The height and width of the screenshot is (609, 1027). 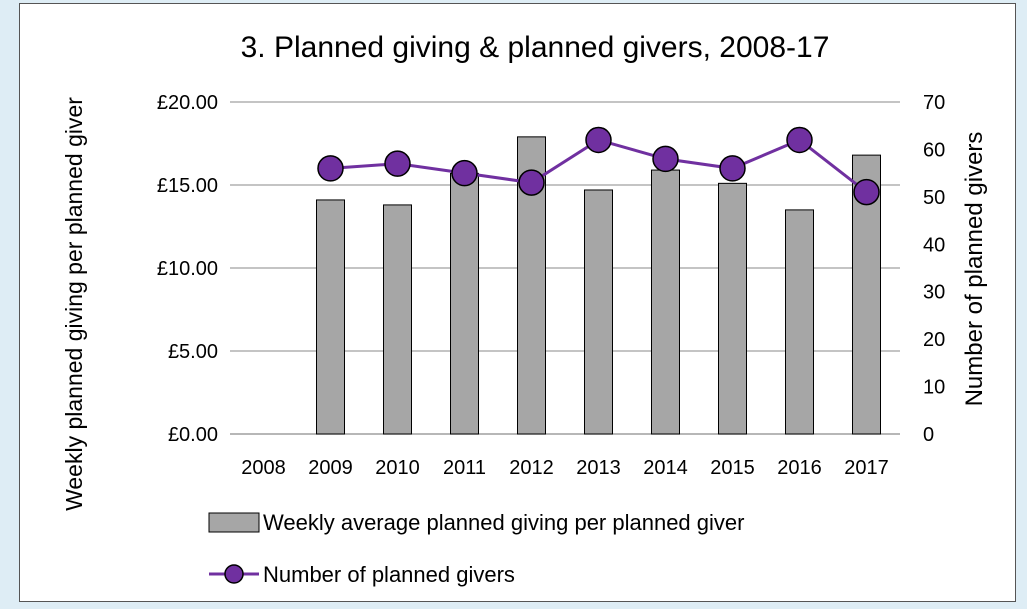 I want to click on right-tick-label: 30, so click(x=934, y=293).